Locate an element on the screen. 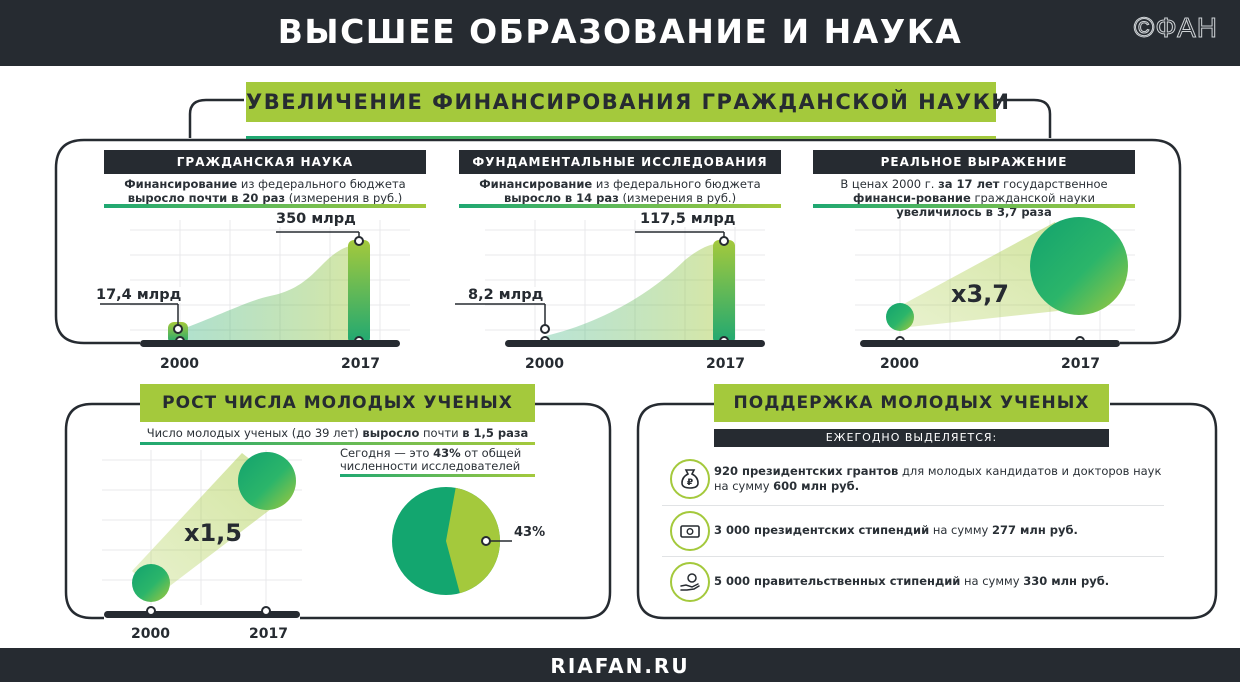 Image resolution: width=1240 pixels, height=682 pixels. footer-bar is located at coordinates (620, 665).